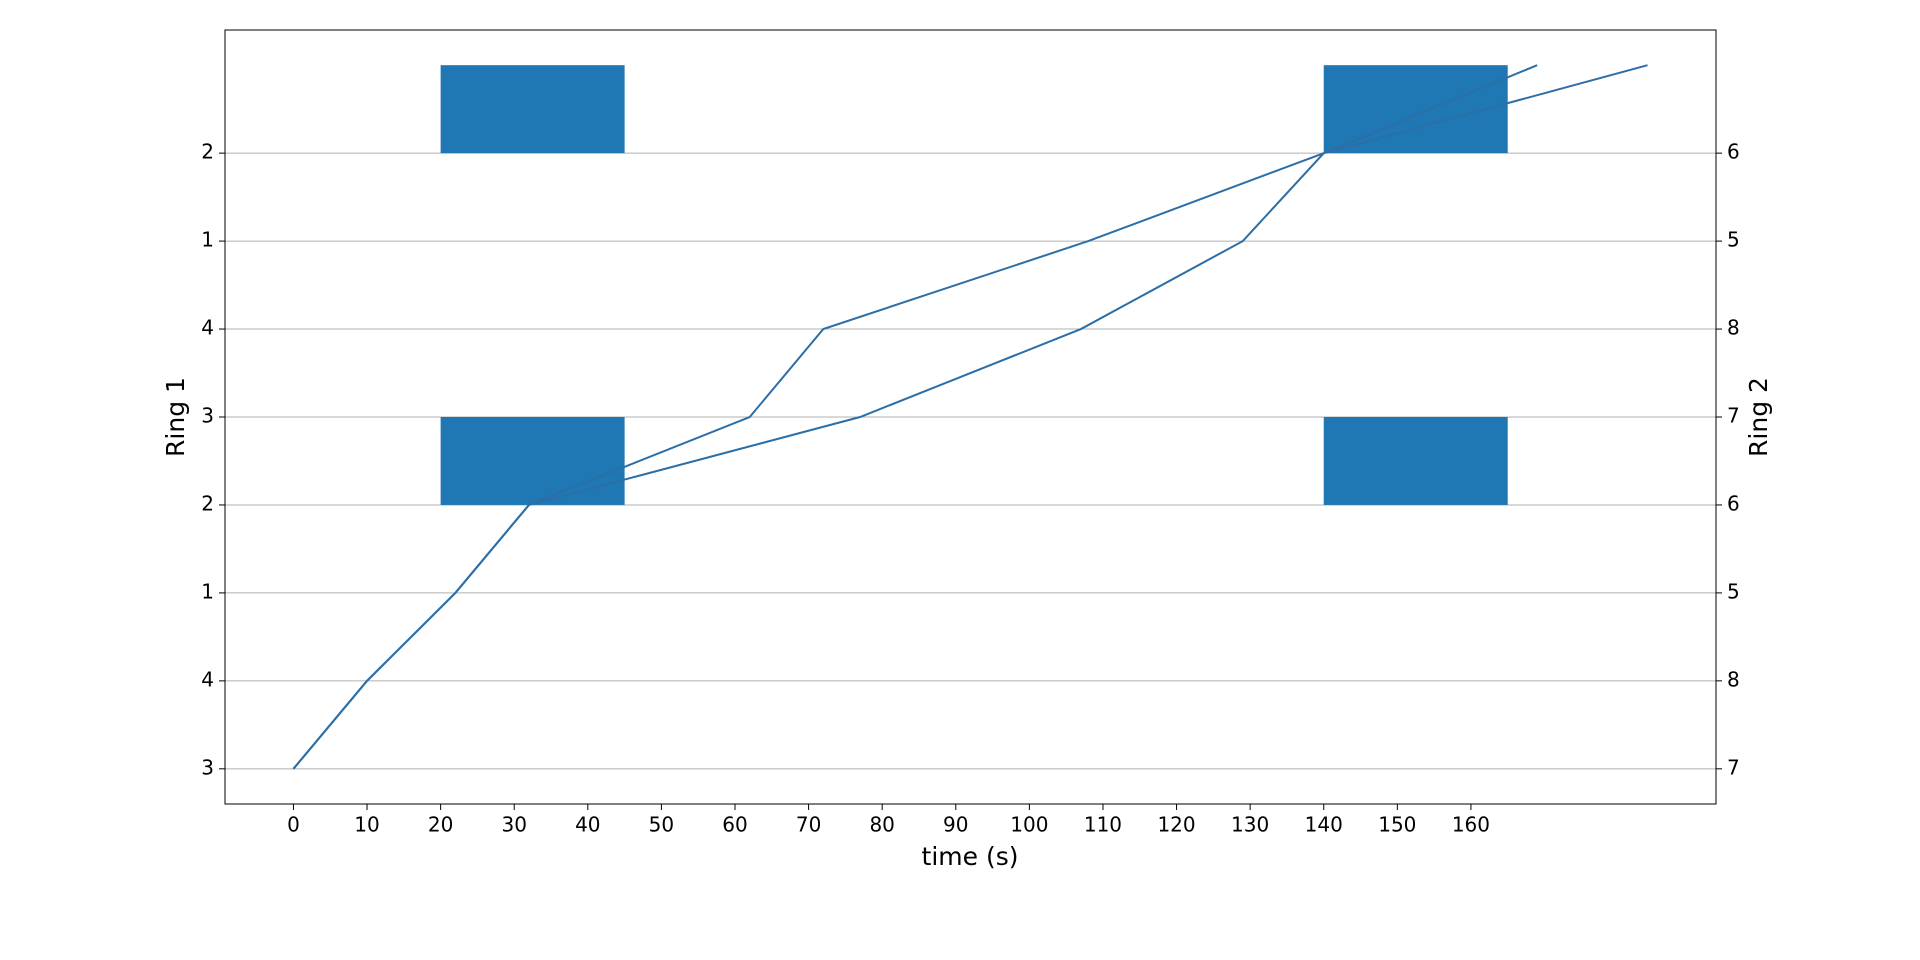 The width and height of the screenshot is (1920, 960). What do you see at coordinates (1029, 825) in the screenshot?
I see `x-tick-label: 100` at bounding box center [1029, 825].